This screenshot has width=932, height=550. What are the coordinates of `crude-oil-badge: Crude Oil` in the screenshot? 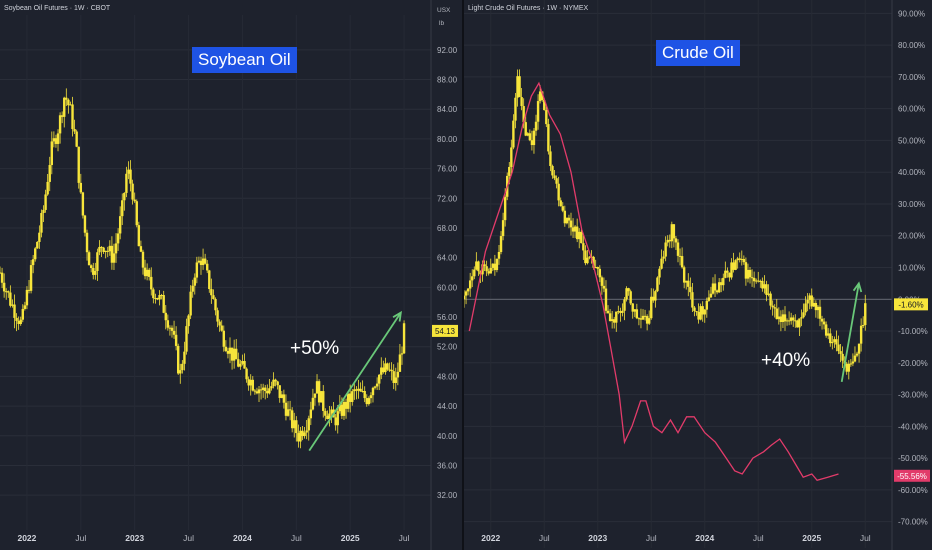 It's located at (698, 53).